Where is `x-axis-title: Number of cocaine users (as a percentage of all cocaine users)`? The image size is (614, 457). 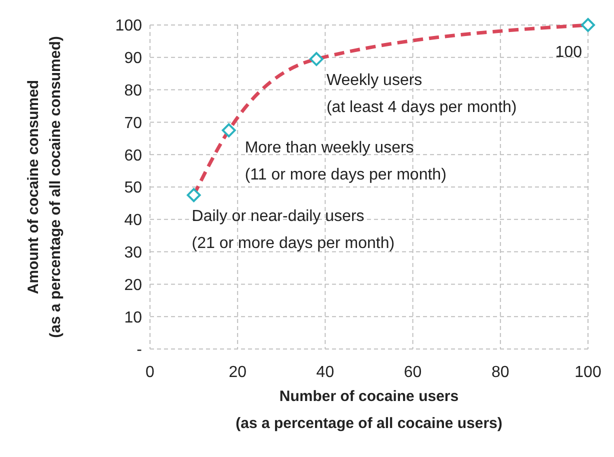
x-axis-title: Number of cocaine users (as a percentage of all cocaine users) is located at coordinates (369, 410).